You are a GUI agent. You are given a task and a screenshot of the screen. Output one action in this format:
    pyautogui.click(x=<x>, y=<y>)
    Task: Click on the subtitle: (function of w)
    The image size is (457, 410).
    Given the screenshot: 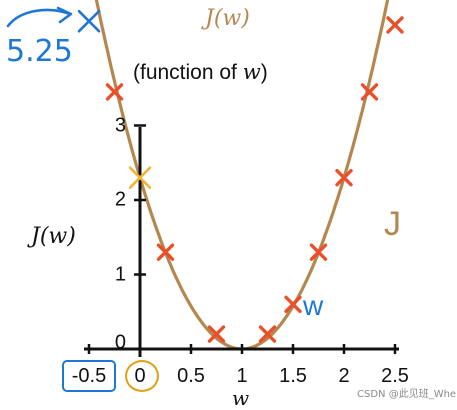 What is the action you would take?
    pyautogui.click(x=200, y=72)
    